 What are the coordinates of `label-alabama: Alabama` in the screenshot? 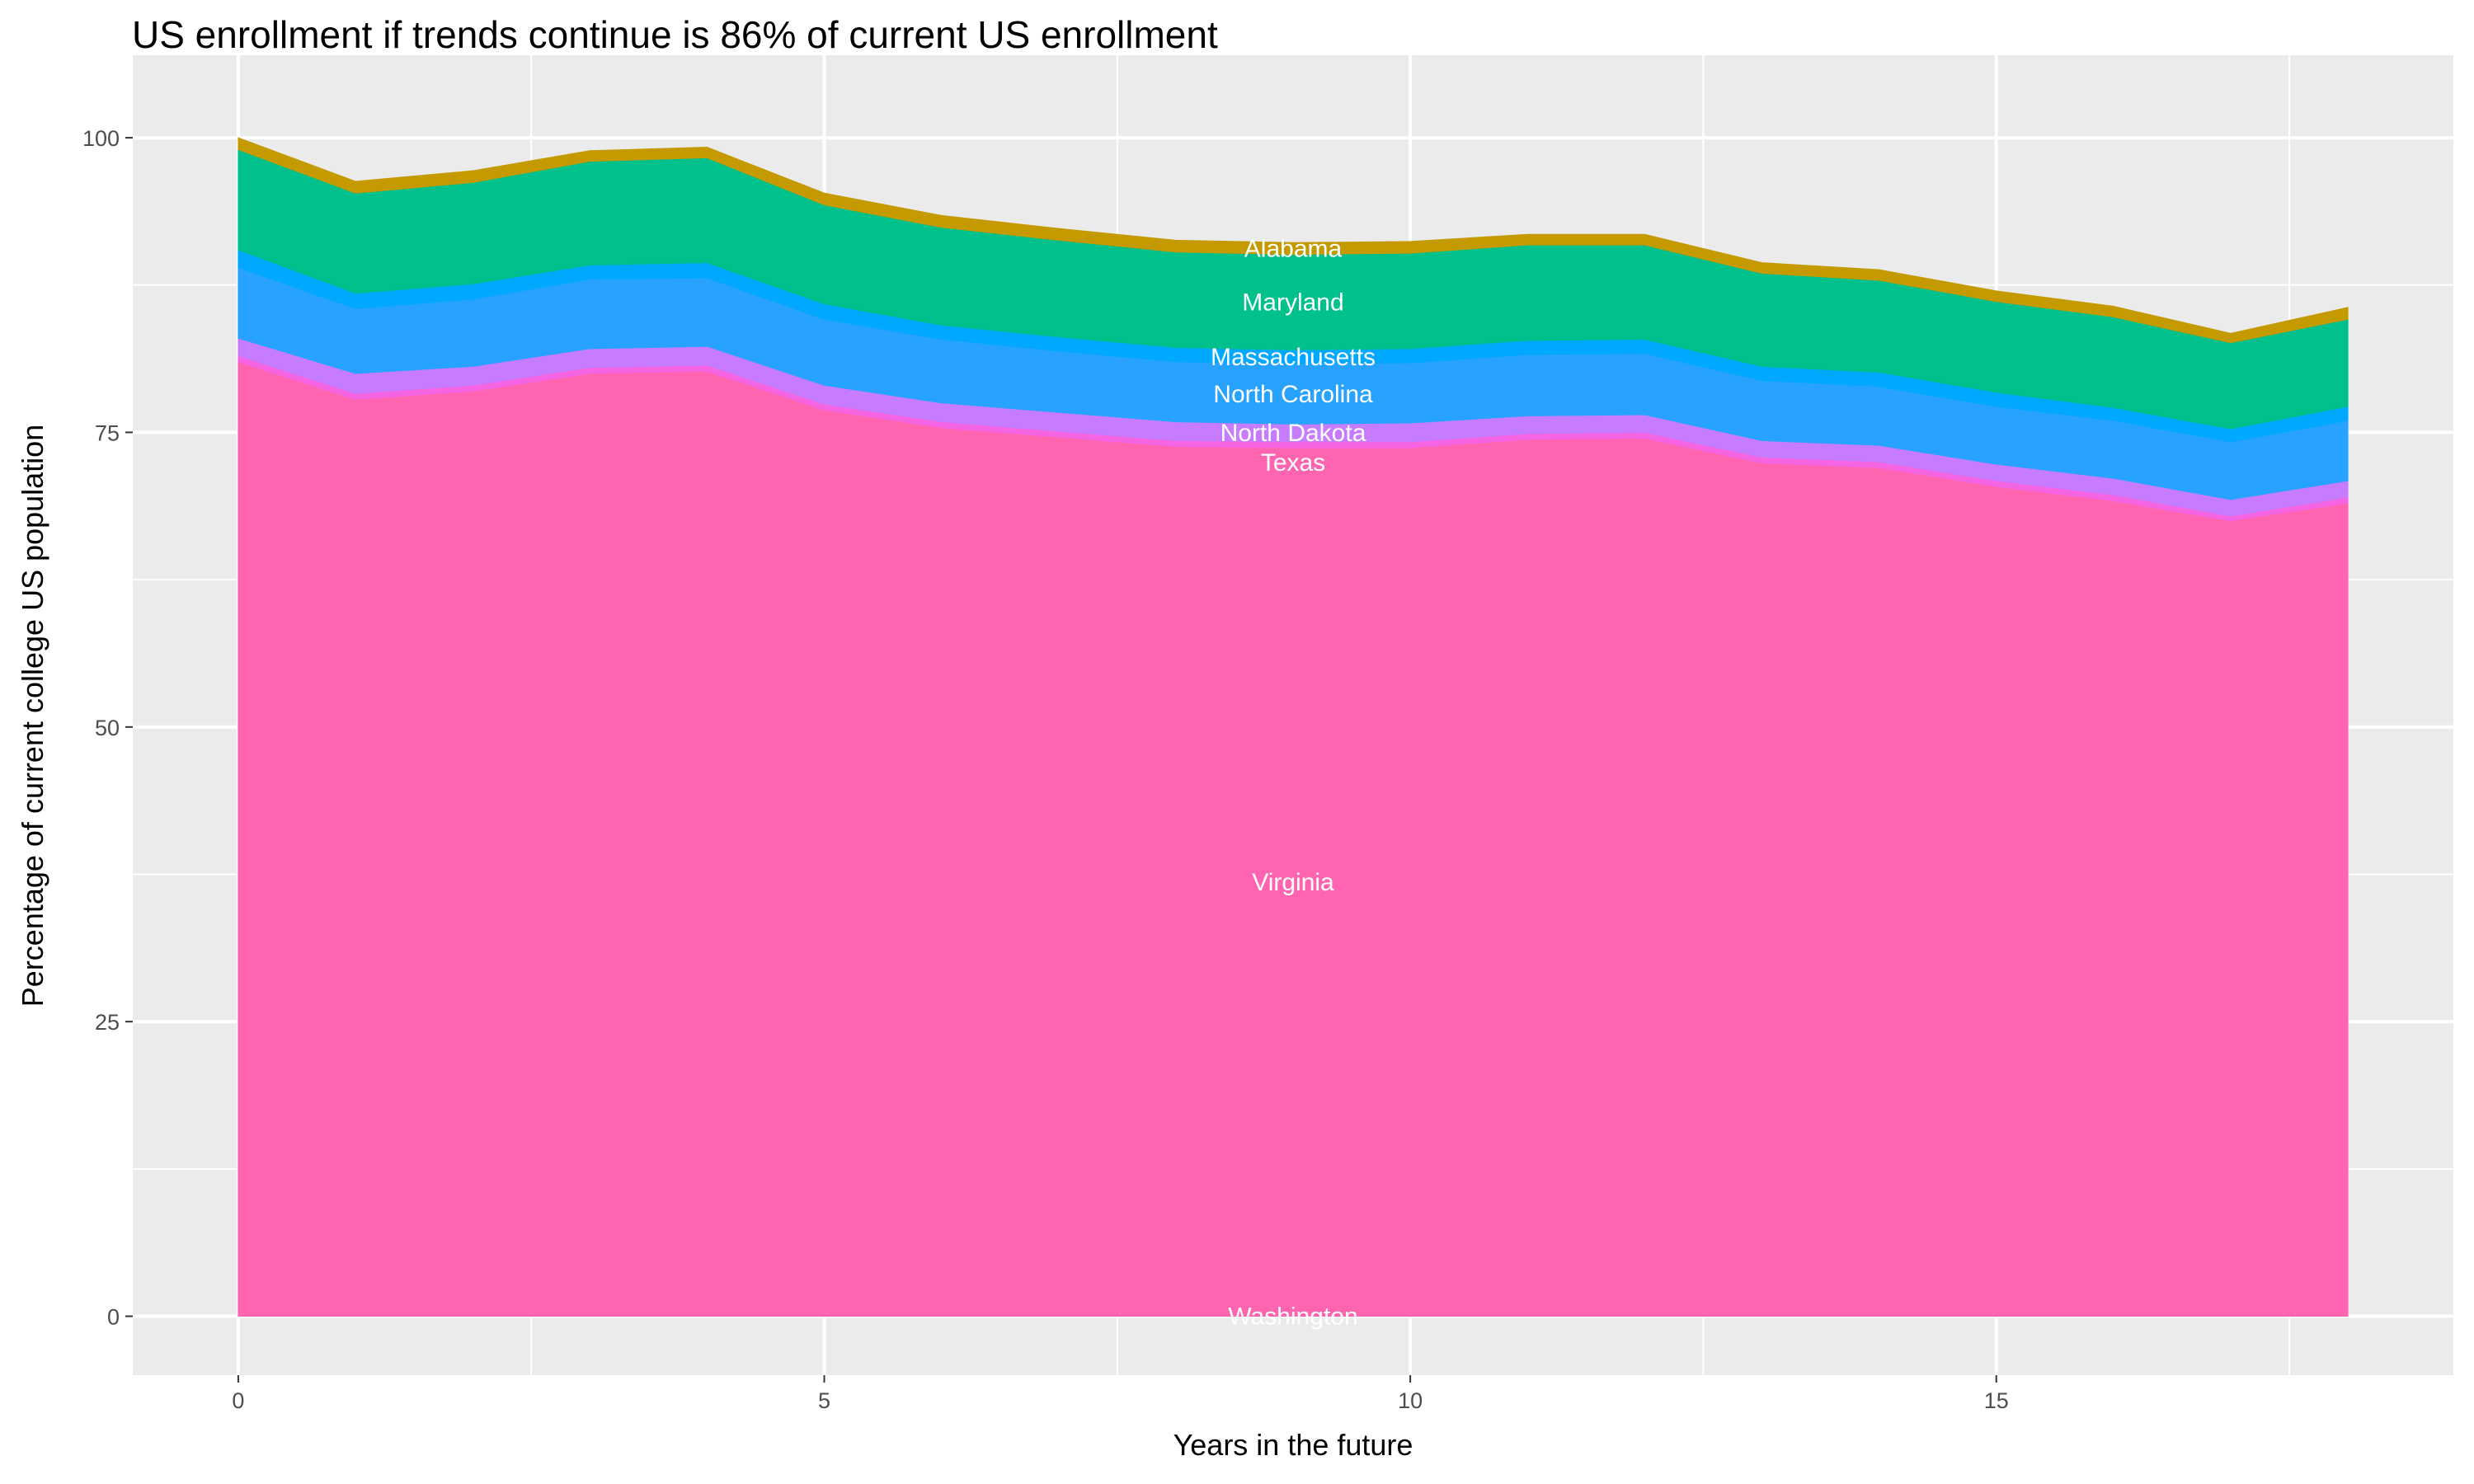 It's located at (1293, 249).